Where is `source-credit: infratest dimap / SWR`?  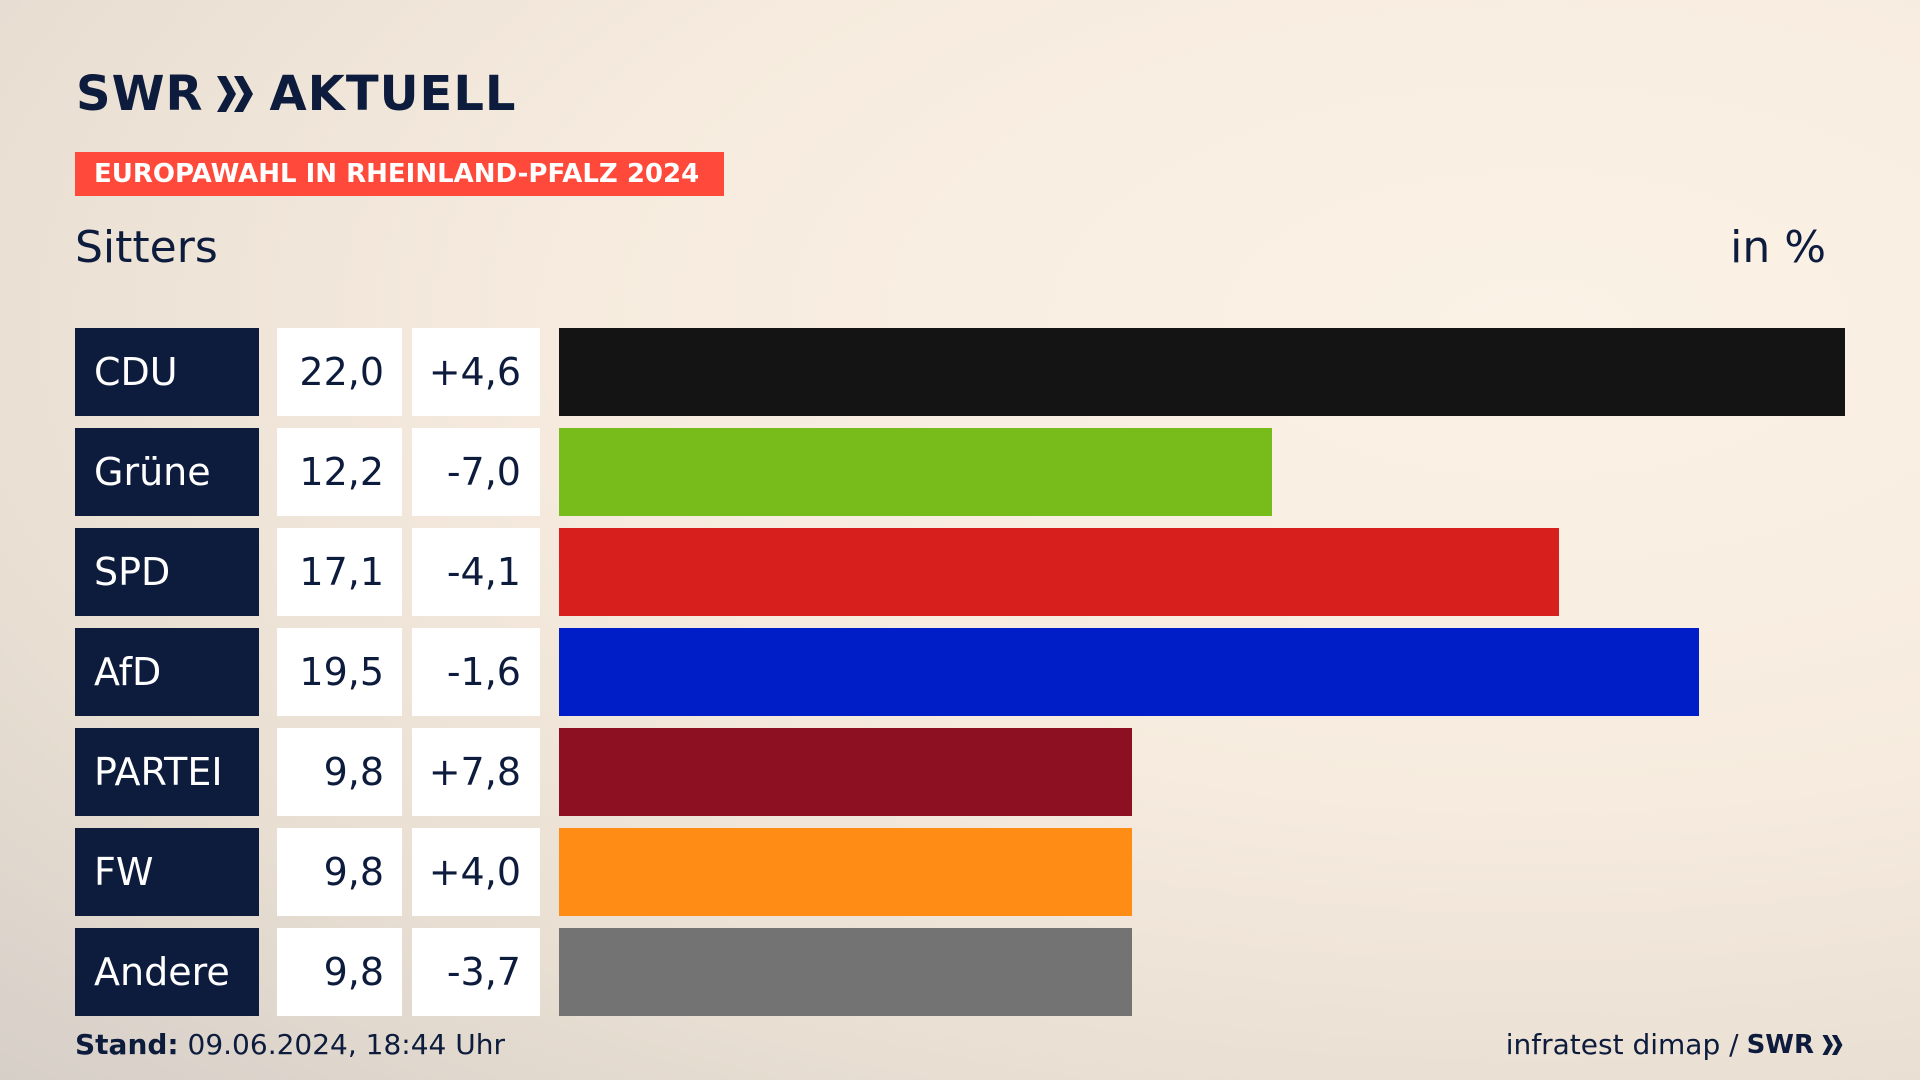
source-credit: infratest dimap / SWR is located at coordinates (1675, 1044).